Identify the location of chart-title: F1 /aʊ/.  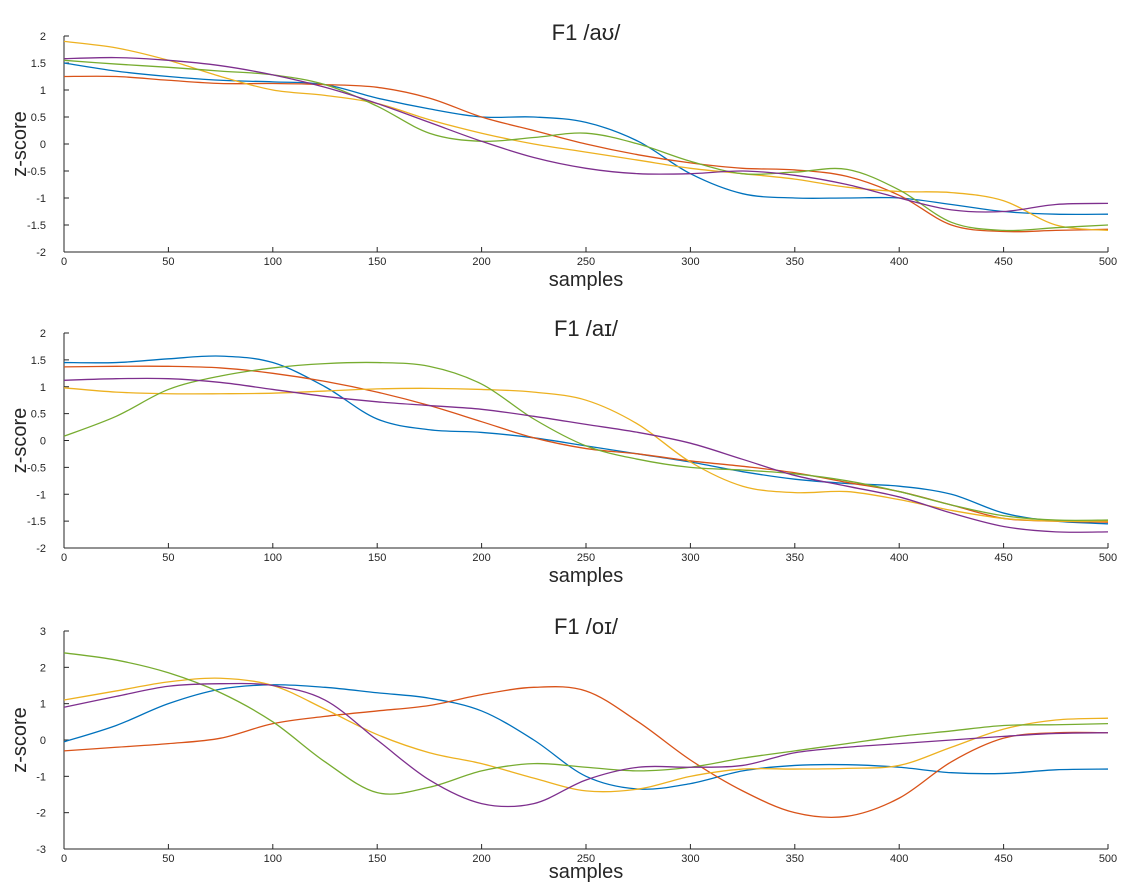
(587, 32).